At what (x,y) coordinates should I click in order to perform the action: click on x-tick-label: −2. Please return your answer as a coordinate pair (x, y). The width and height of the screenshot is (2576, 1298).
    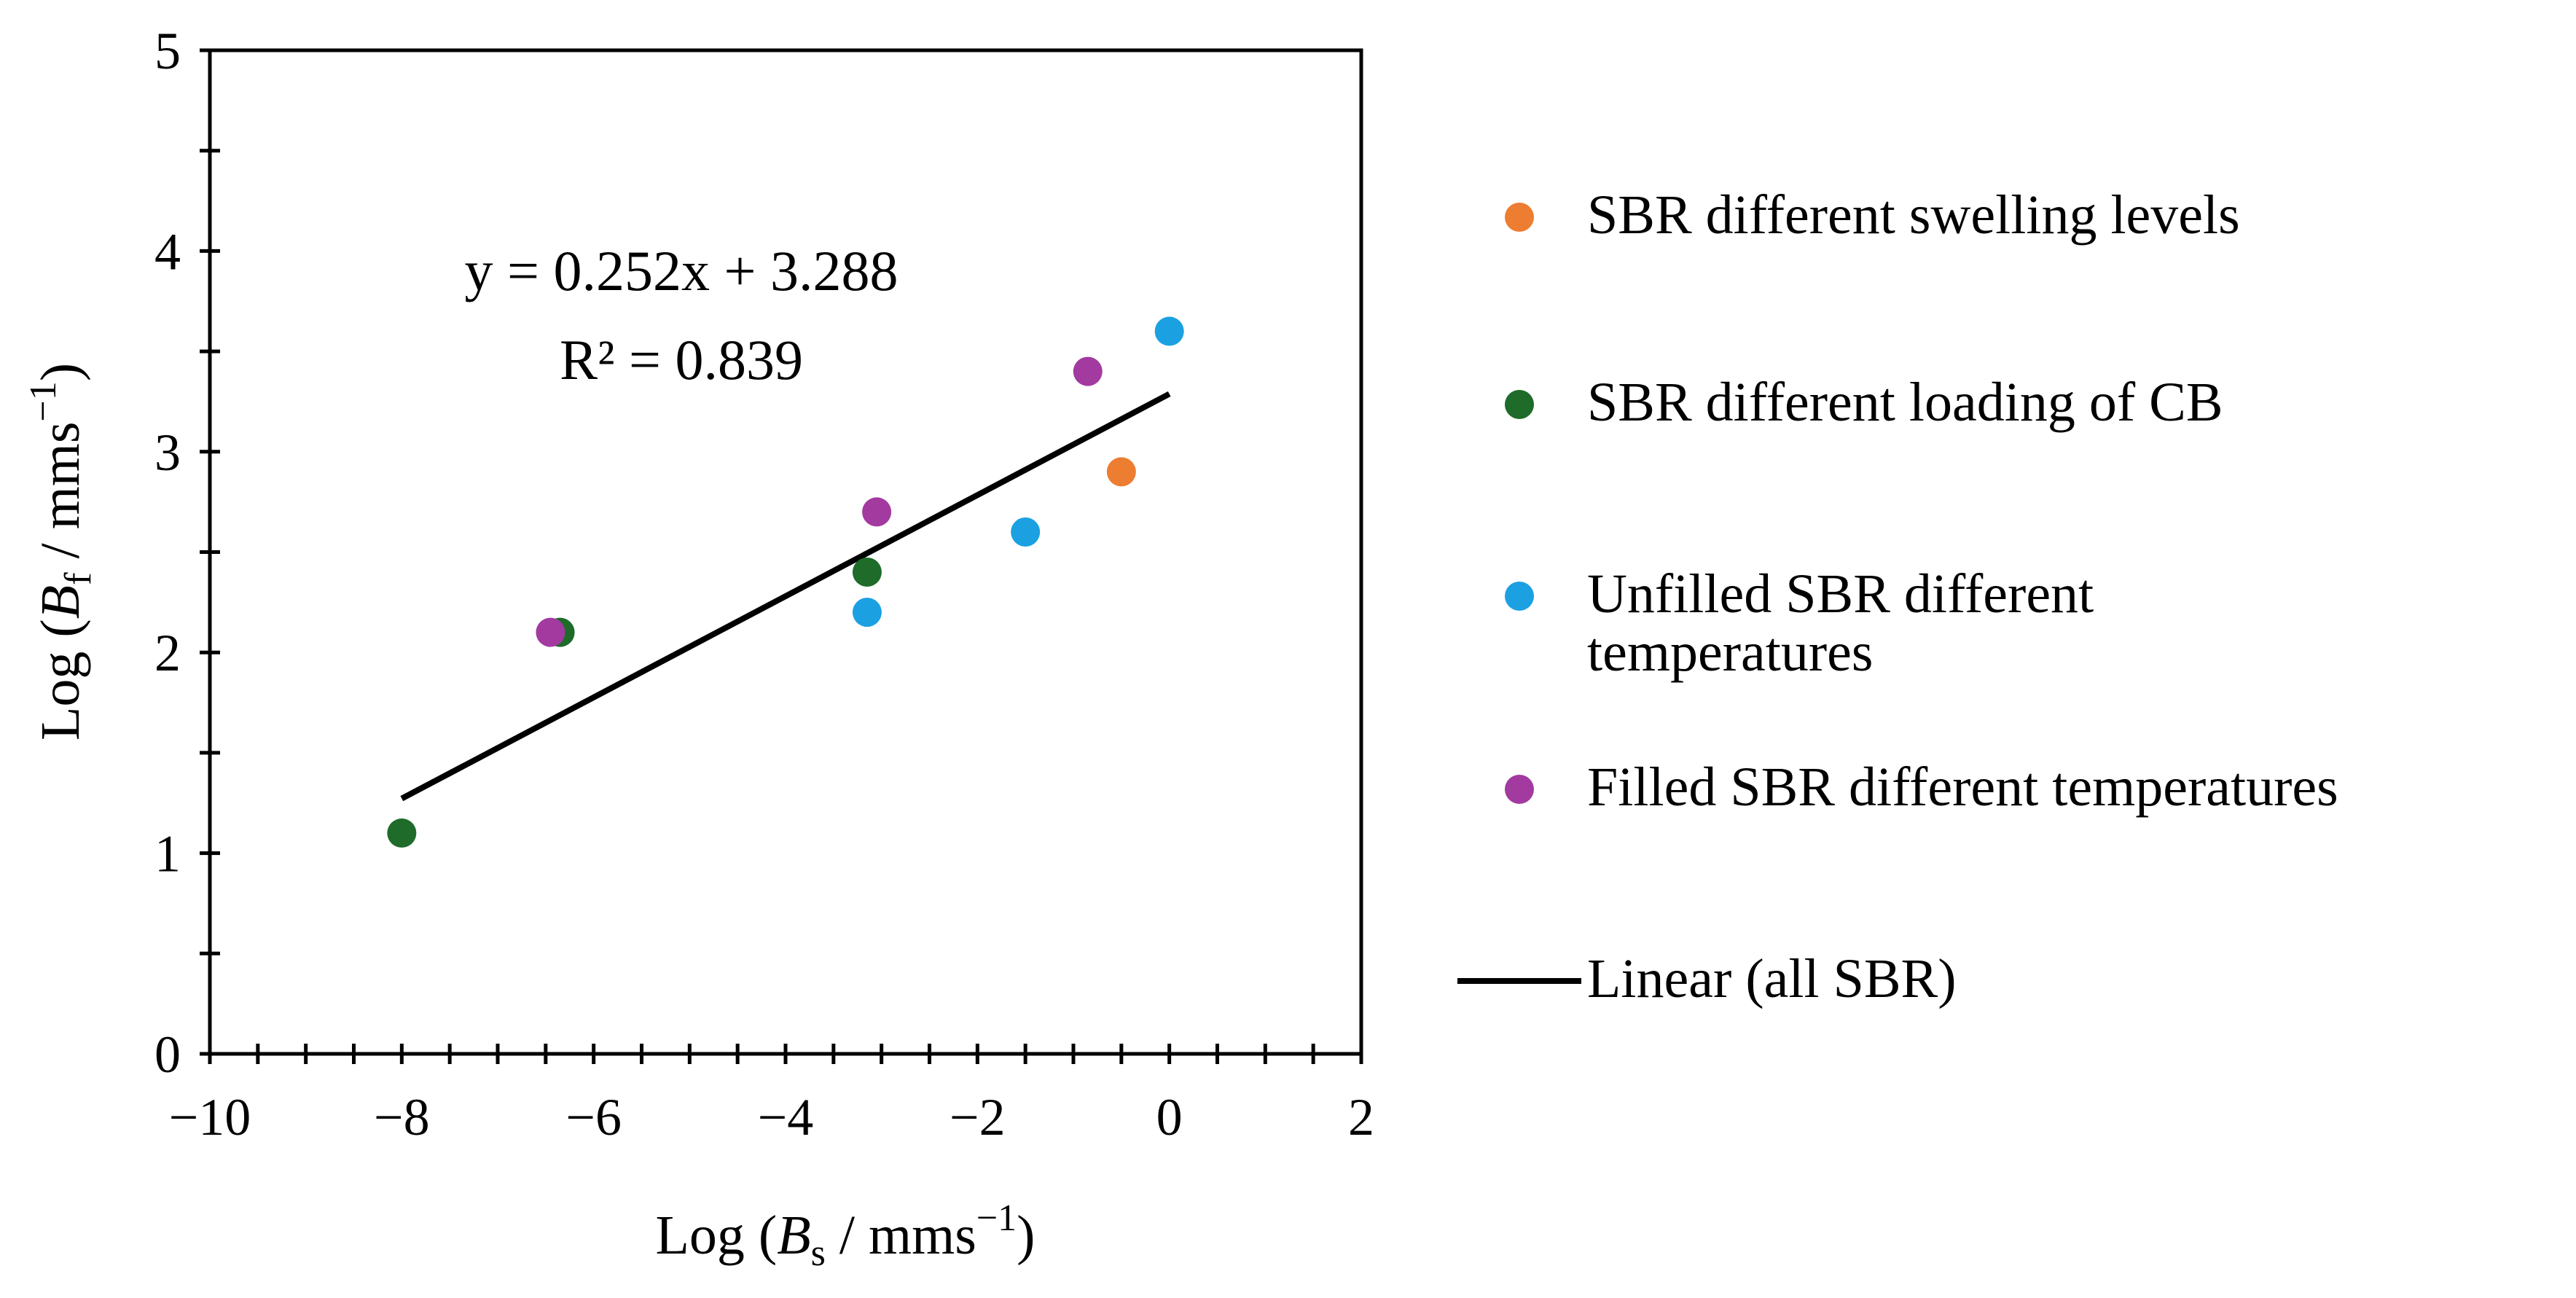
    Looking at the image, I should click on (978, 1117).